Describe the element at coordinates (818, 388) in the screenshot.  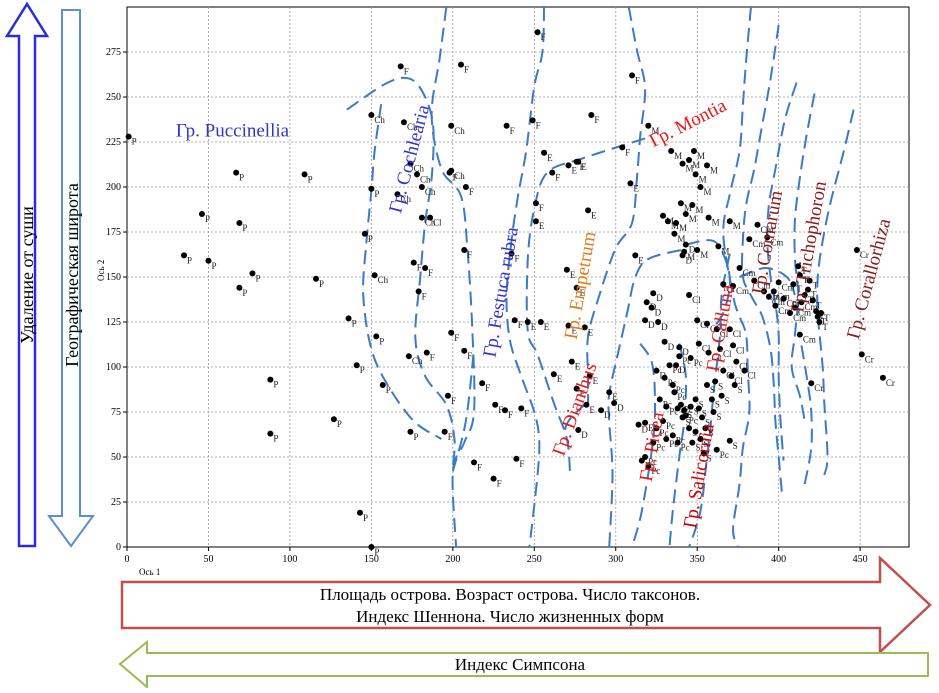
I see `data-point-label: Cr` at that location.